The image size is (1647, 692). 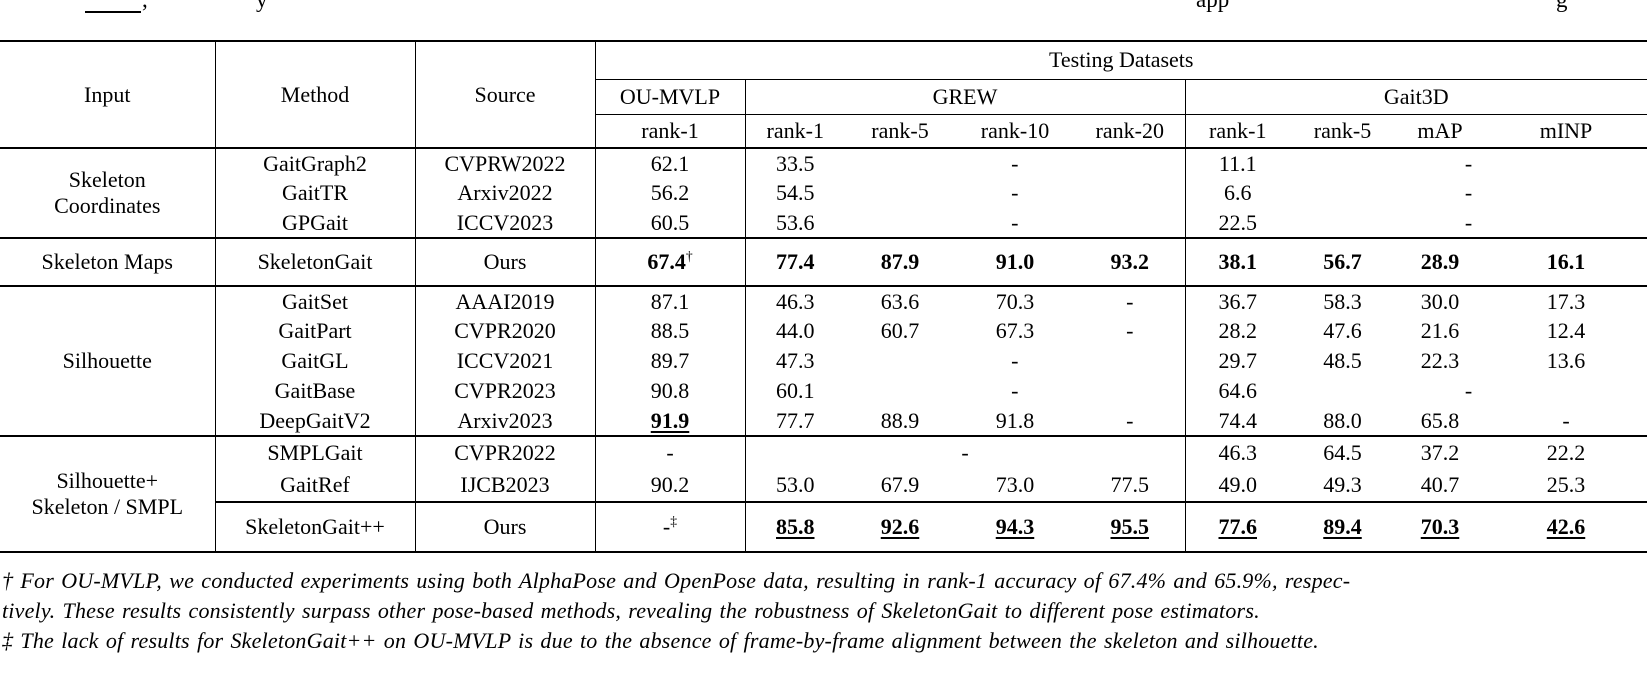 What do you see at coordinates (1440, 360) in the screenshot?
I see `value-cell: 22.3` at bounding box center [1440, 360].